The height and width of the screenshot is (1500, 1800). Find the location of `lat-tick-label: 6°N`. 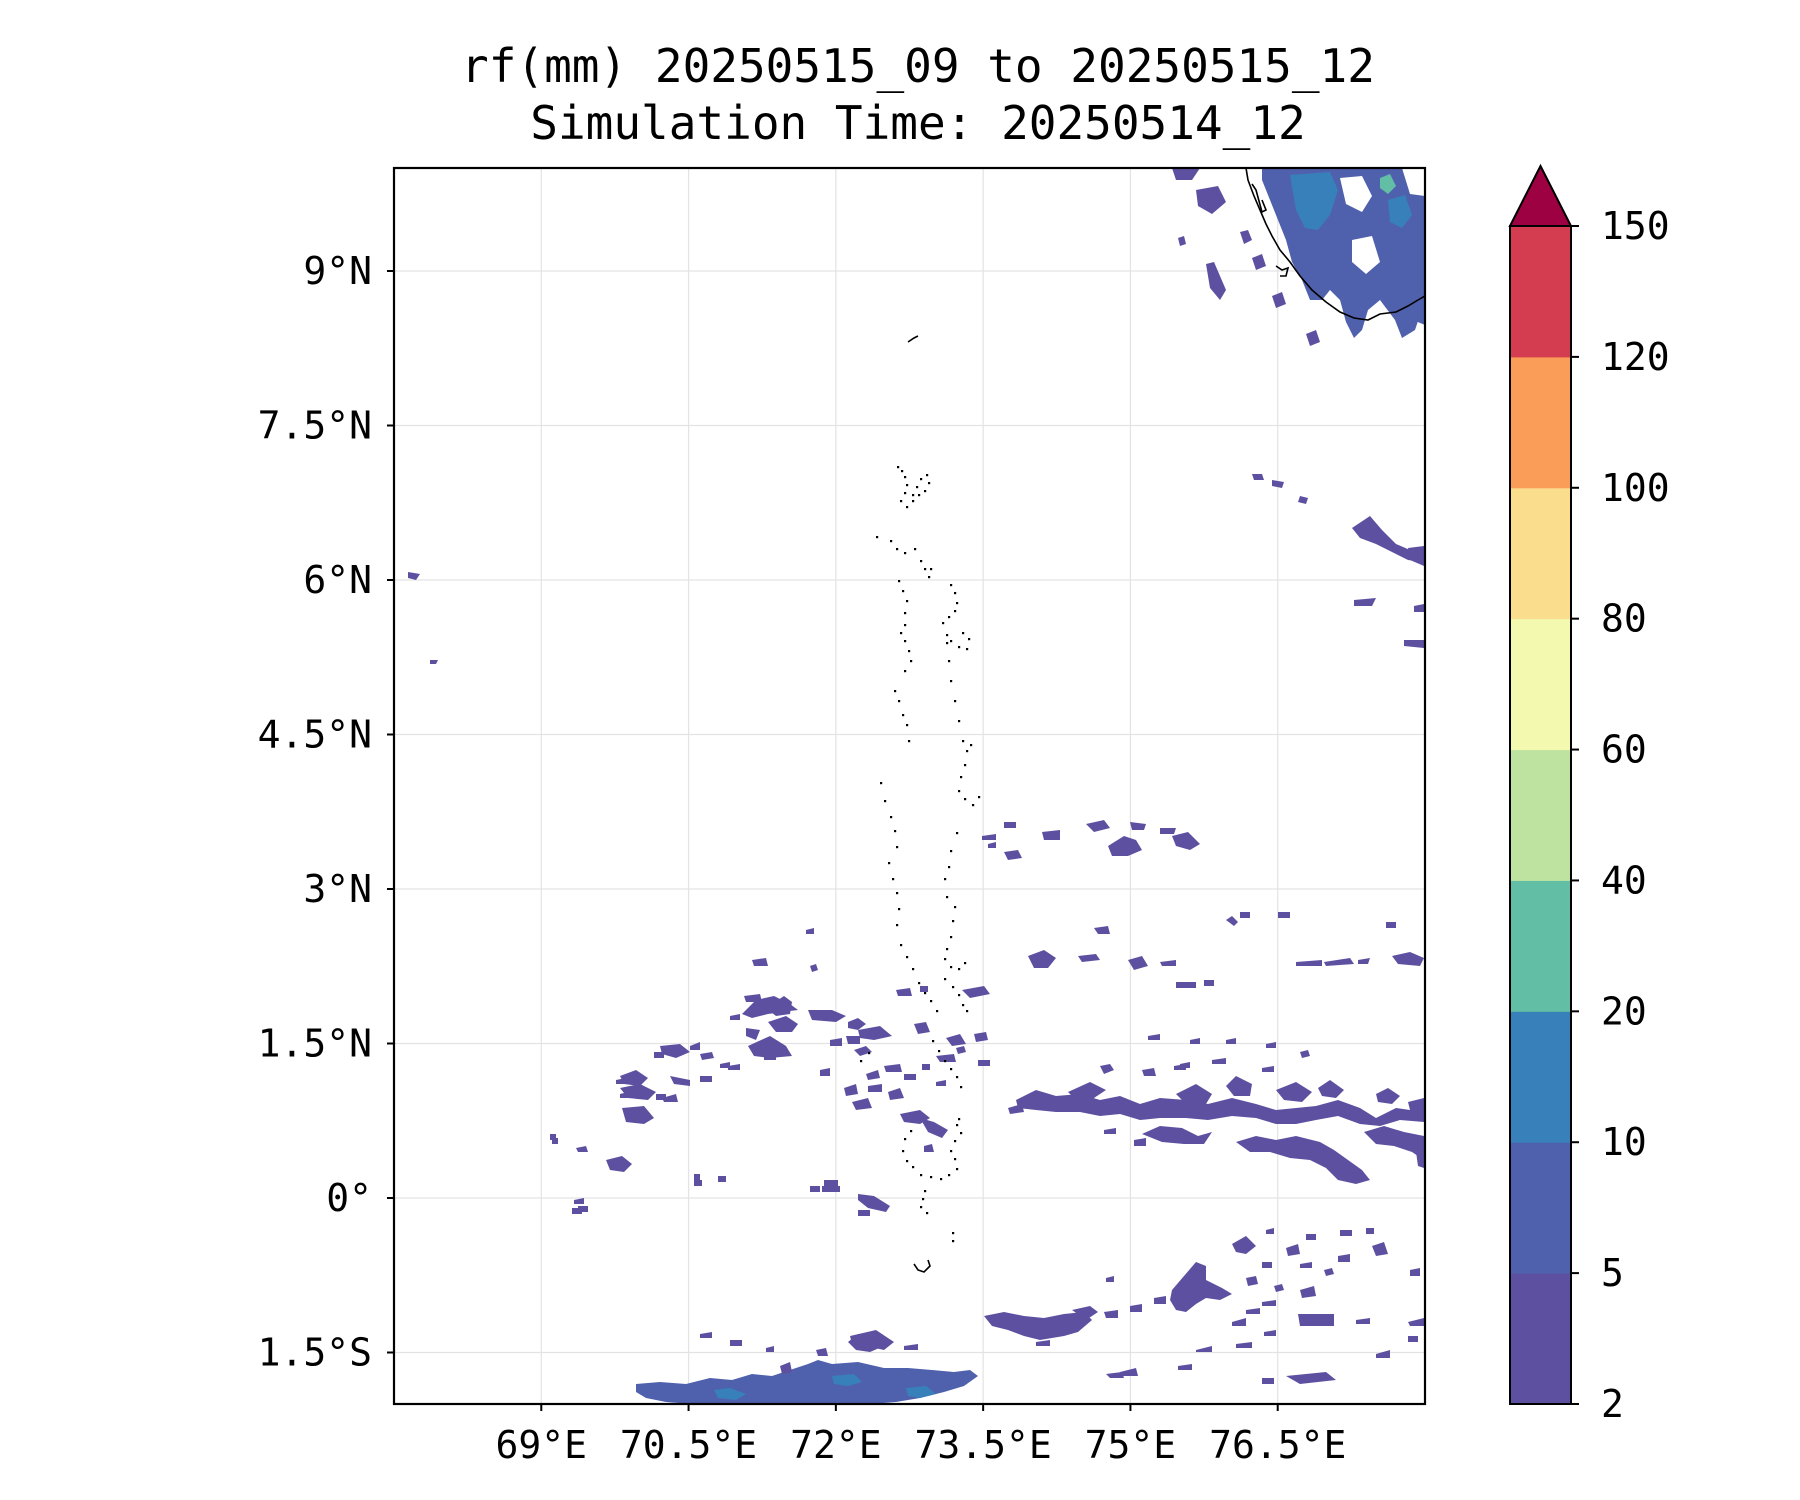

lat-tick-label: 6°N is located at coordinates (337, 580).